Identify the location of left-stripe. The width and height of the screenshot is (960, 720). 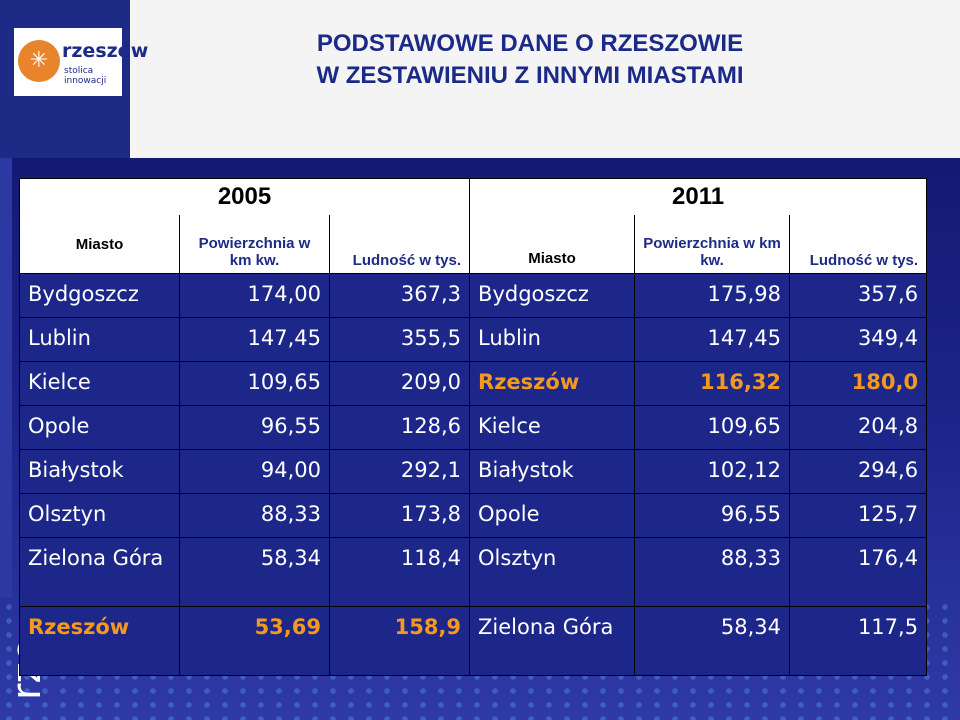
(6, 378).